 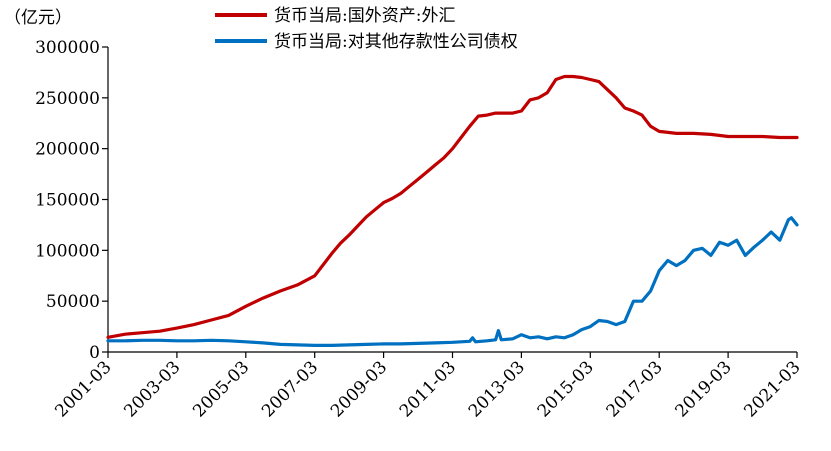 I want to click on legend-label-0: 货币当局:国外资产:外汇, so click(x=364, y=16).